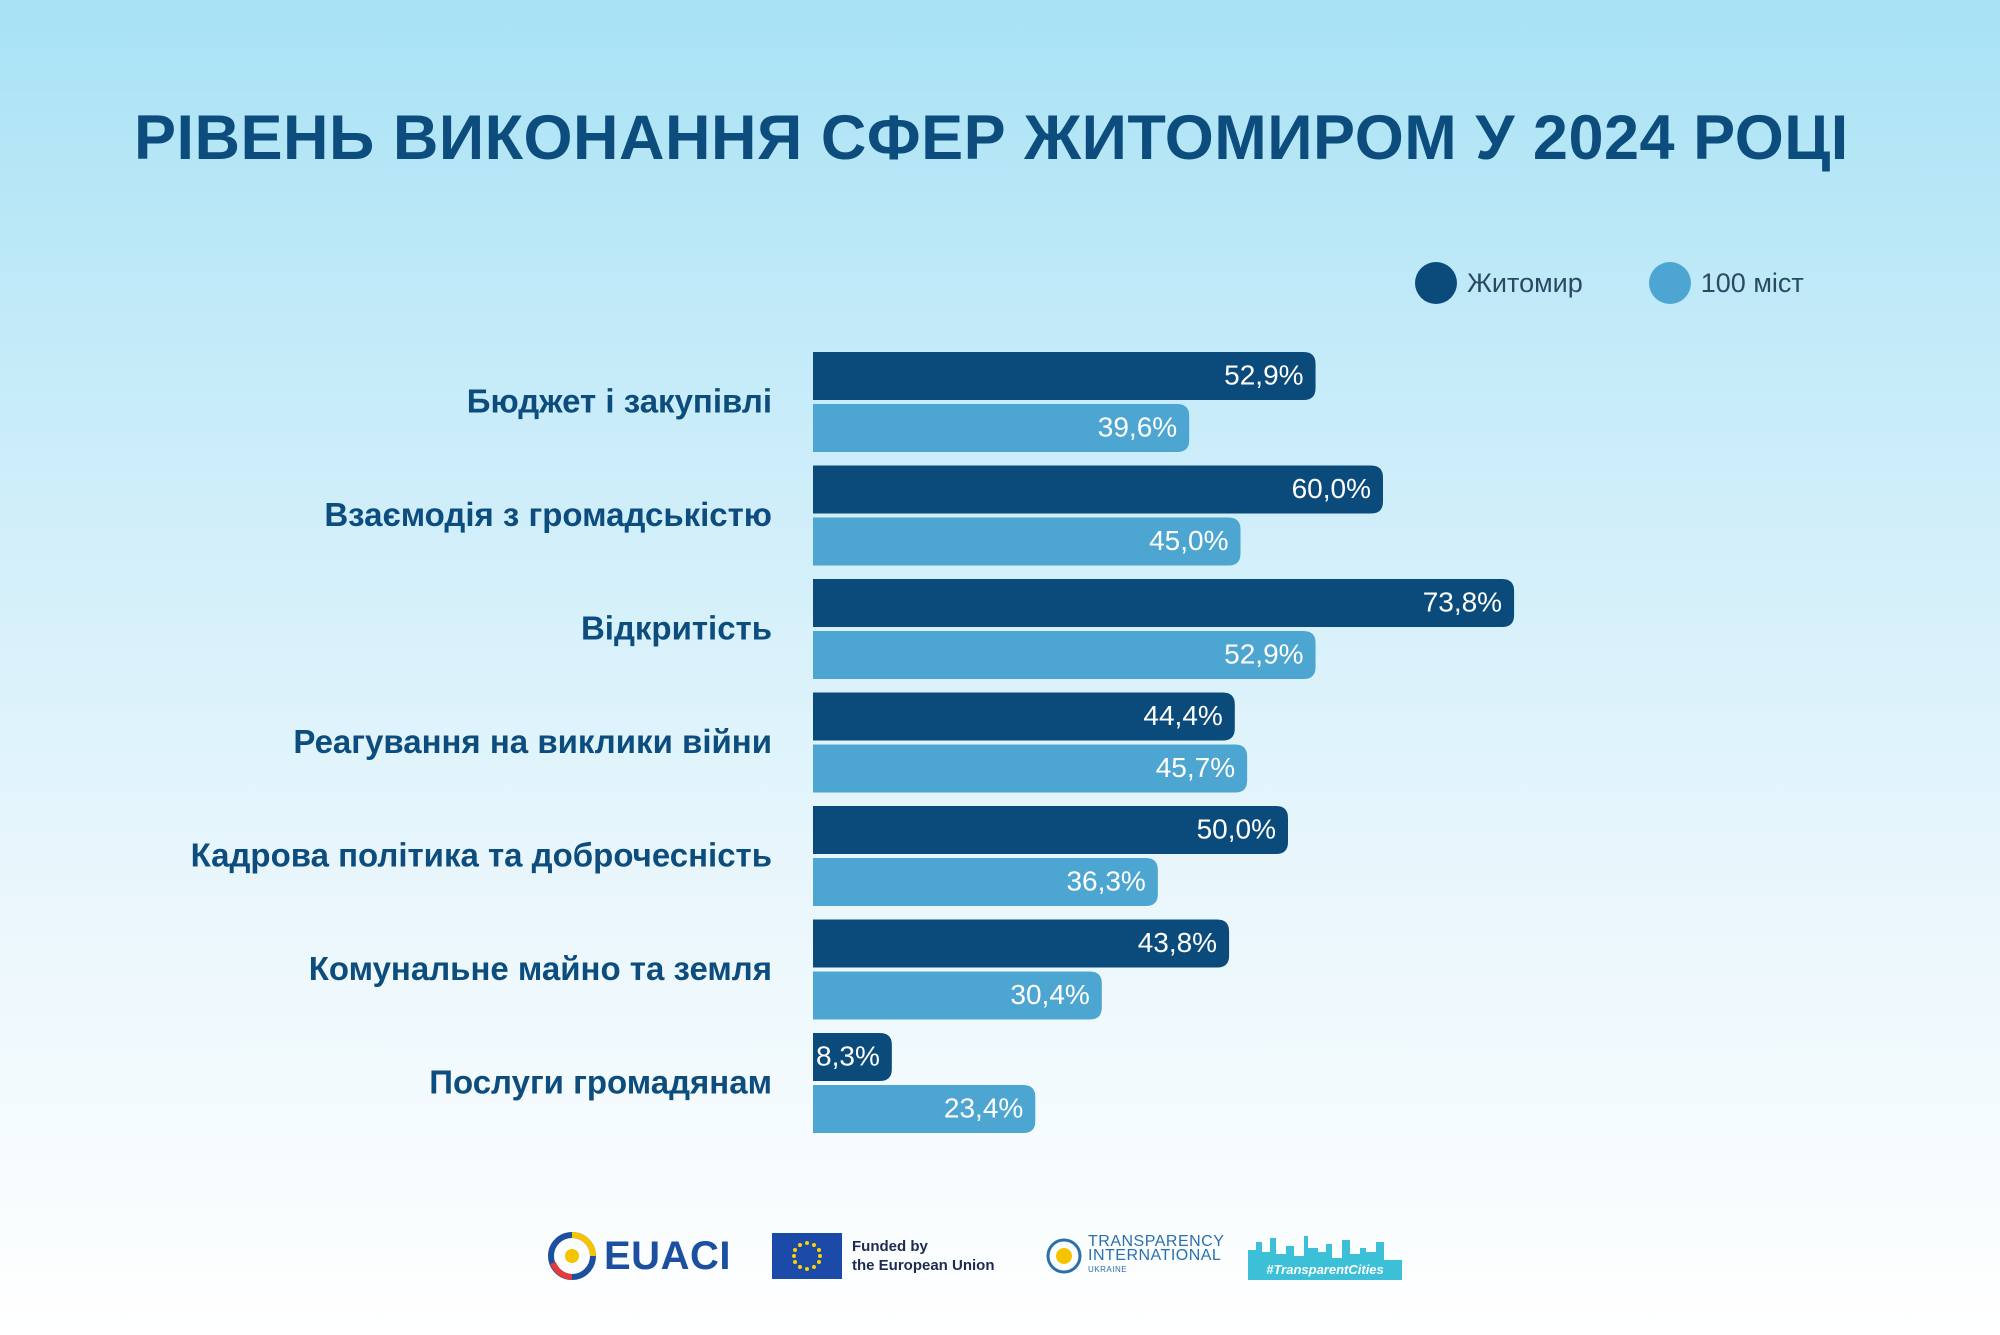 The height and width of the screenshot is (1335, 2000). What do you see at coordinates (923, 1256) in the screenshot?
I see `eu-funded-text: Funded by the European Union` at bounding box center [923, 1256].